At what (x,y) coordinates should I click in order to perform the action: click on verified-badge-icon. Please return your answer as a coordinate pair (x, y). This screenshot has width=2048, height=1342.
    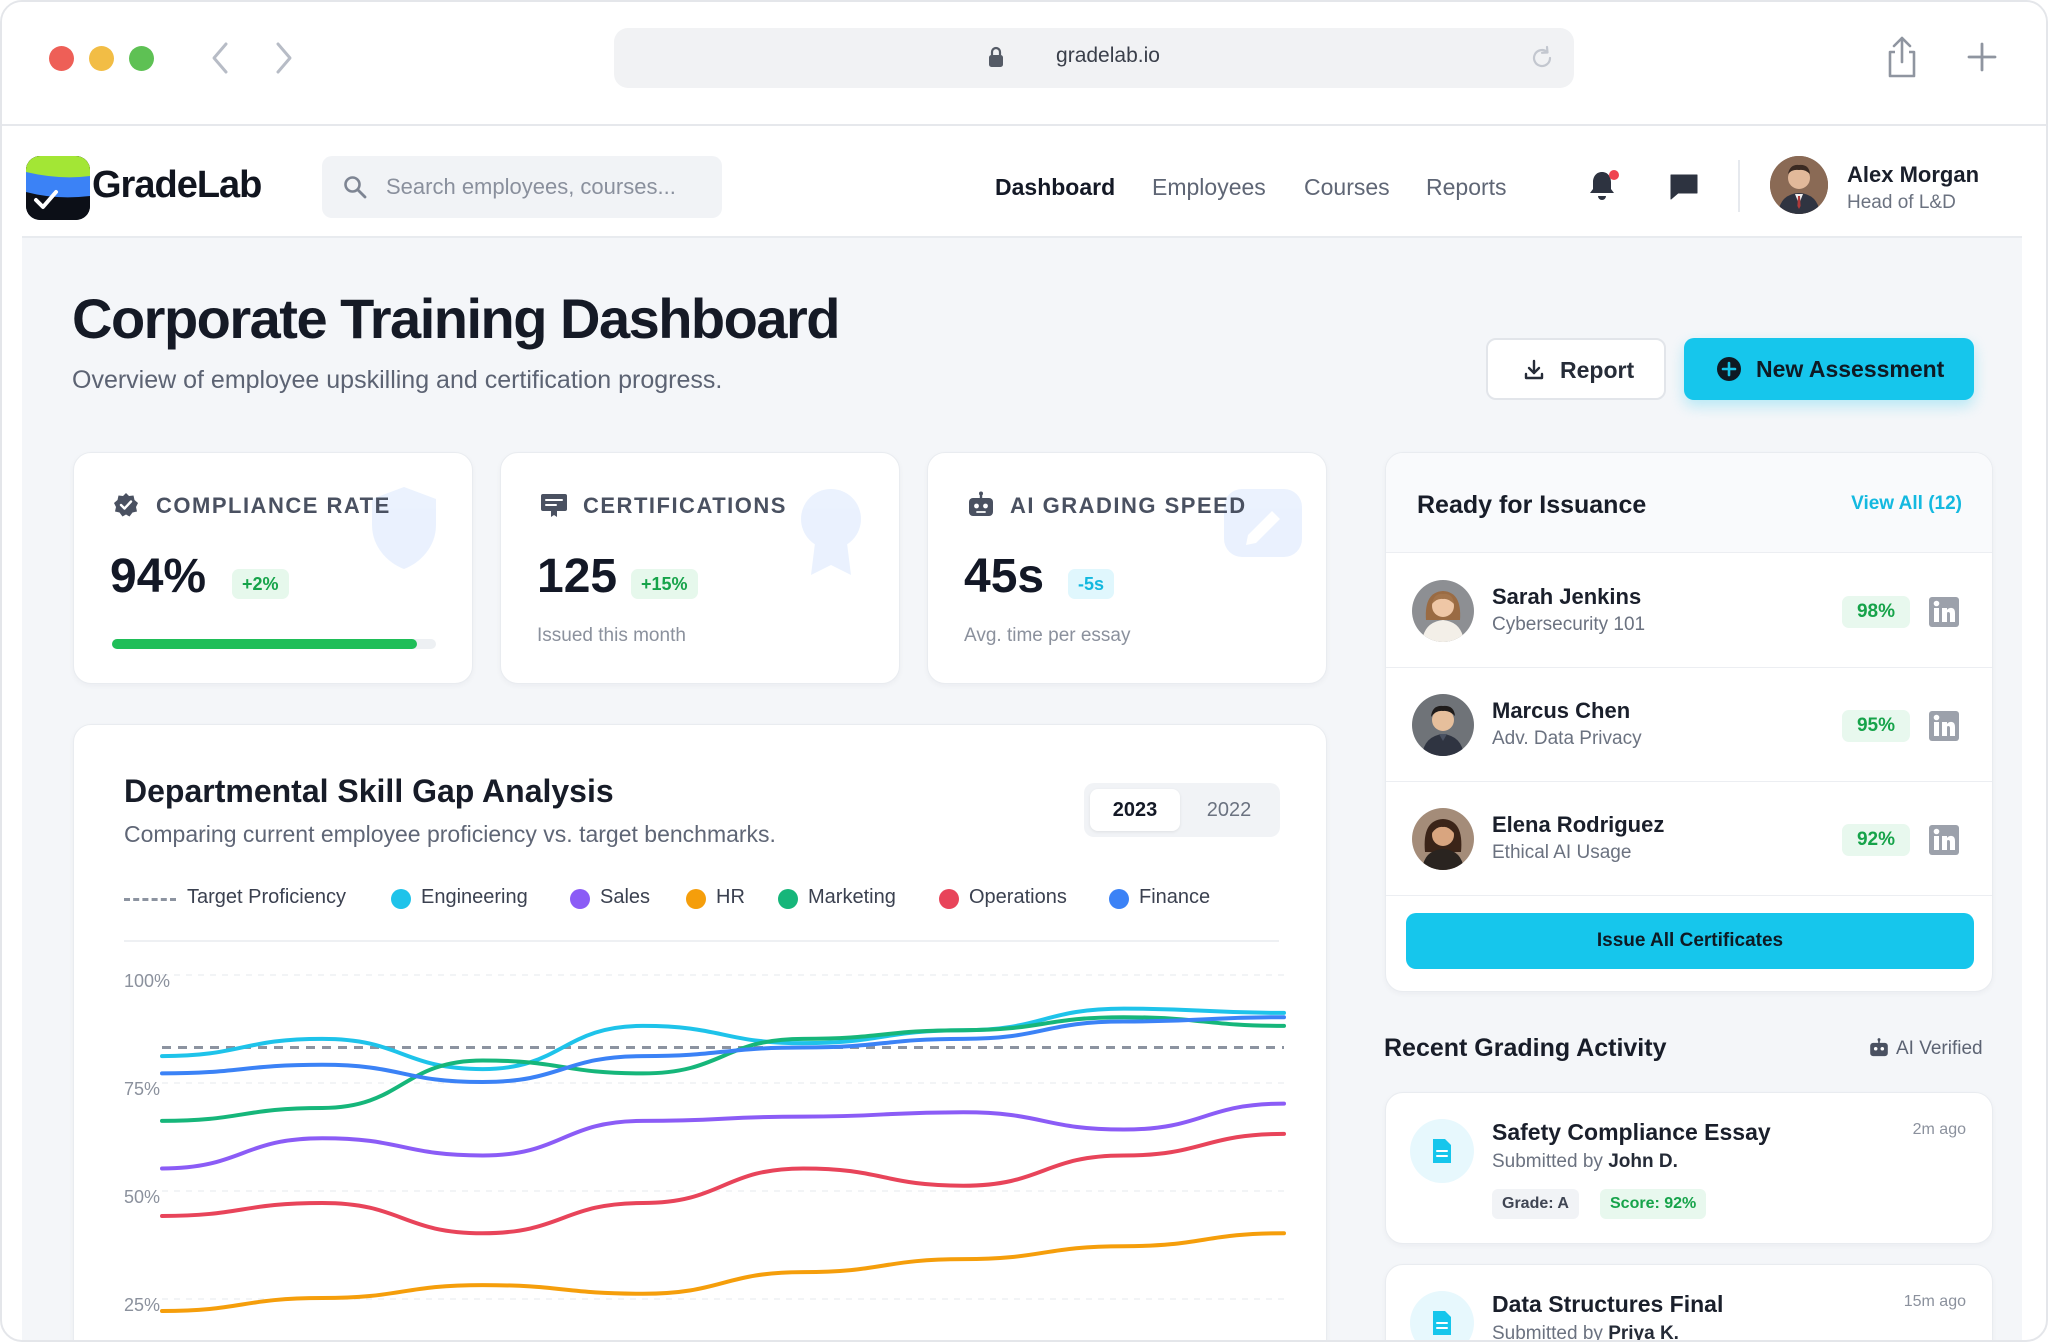
    Looking at the image, I should click on (126, 505).